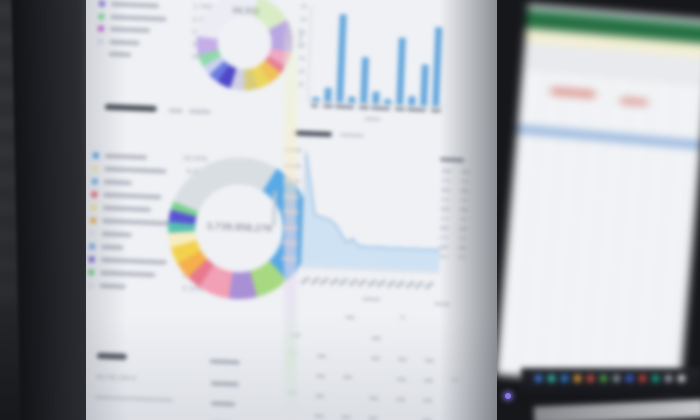 This screenshot has height=420, width=700. What do you see at coordinates (313, 133) in the screenshot?
I see `area-chart-header-text` at bounding box center [313, 133].